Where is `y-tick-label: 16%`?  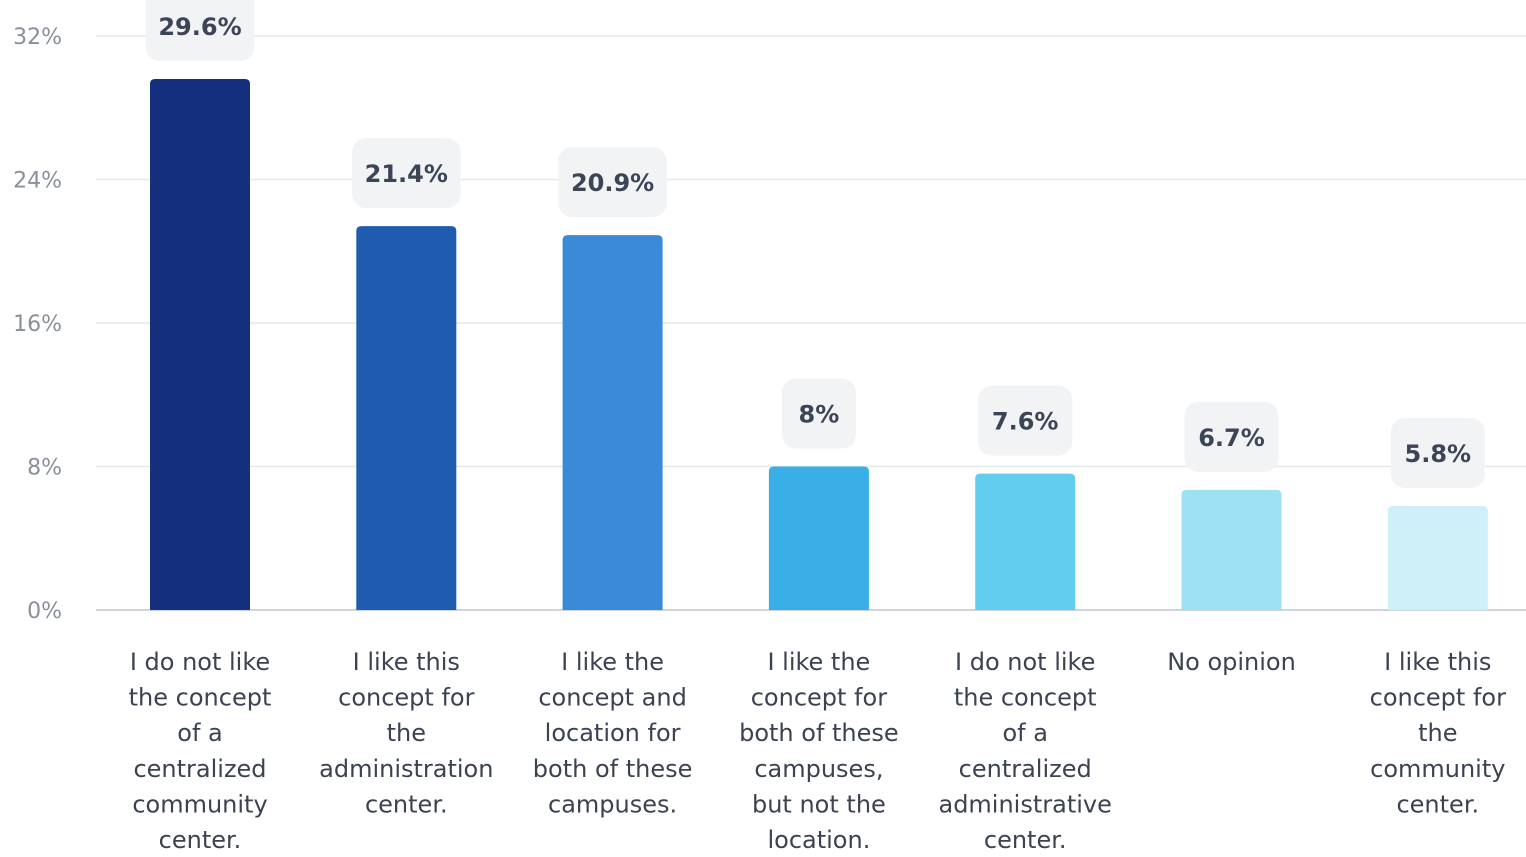
y-tick-label: 16% is located at coordinates (37, 324).